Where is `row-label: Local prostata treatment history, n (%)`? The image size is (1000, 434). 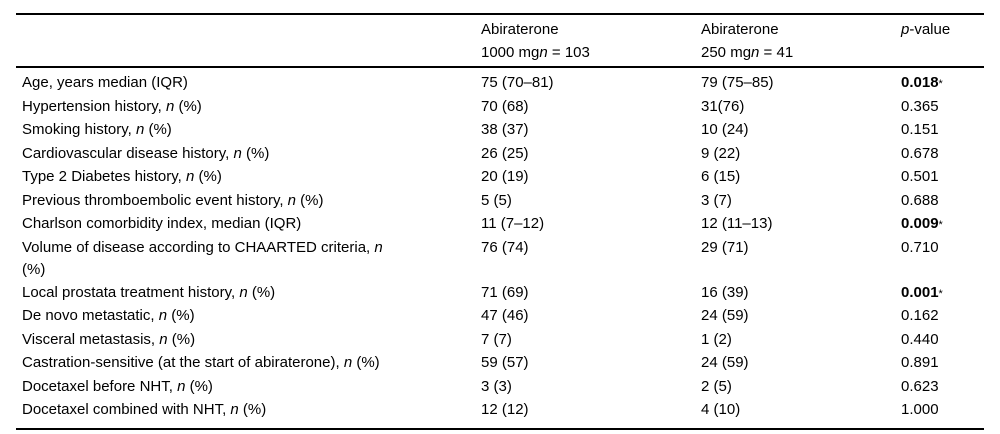
row-label: Local prostata treatment history, n (%) is located at coordinates (248, 294).